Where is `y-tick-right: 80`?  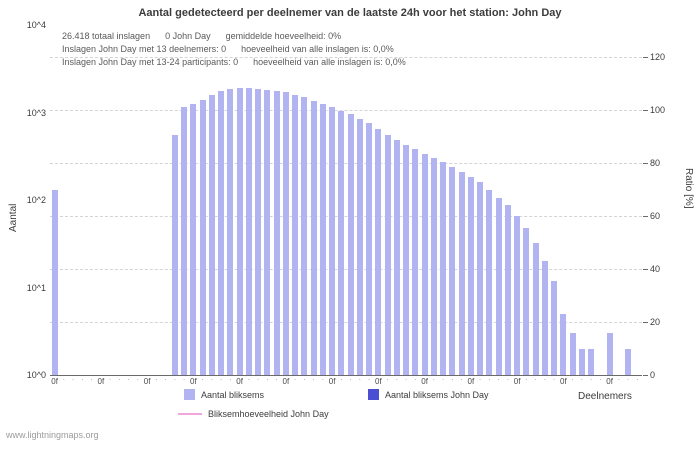
y-tick-right: 80 is located at coordinates (655, 162).